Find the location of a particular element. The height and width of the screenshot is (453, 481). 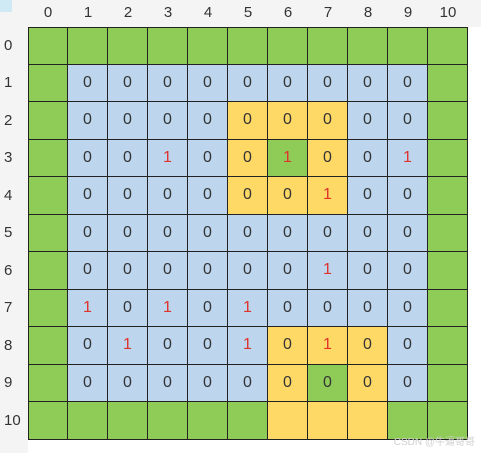

column-label: 6 is located at coordinates (288, 12).